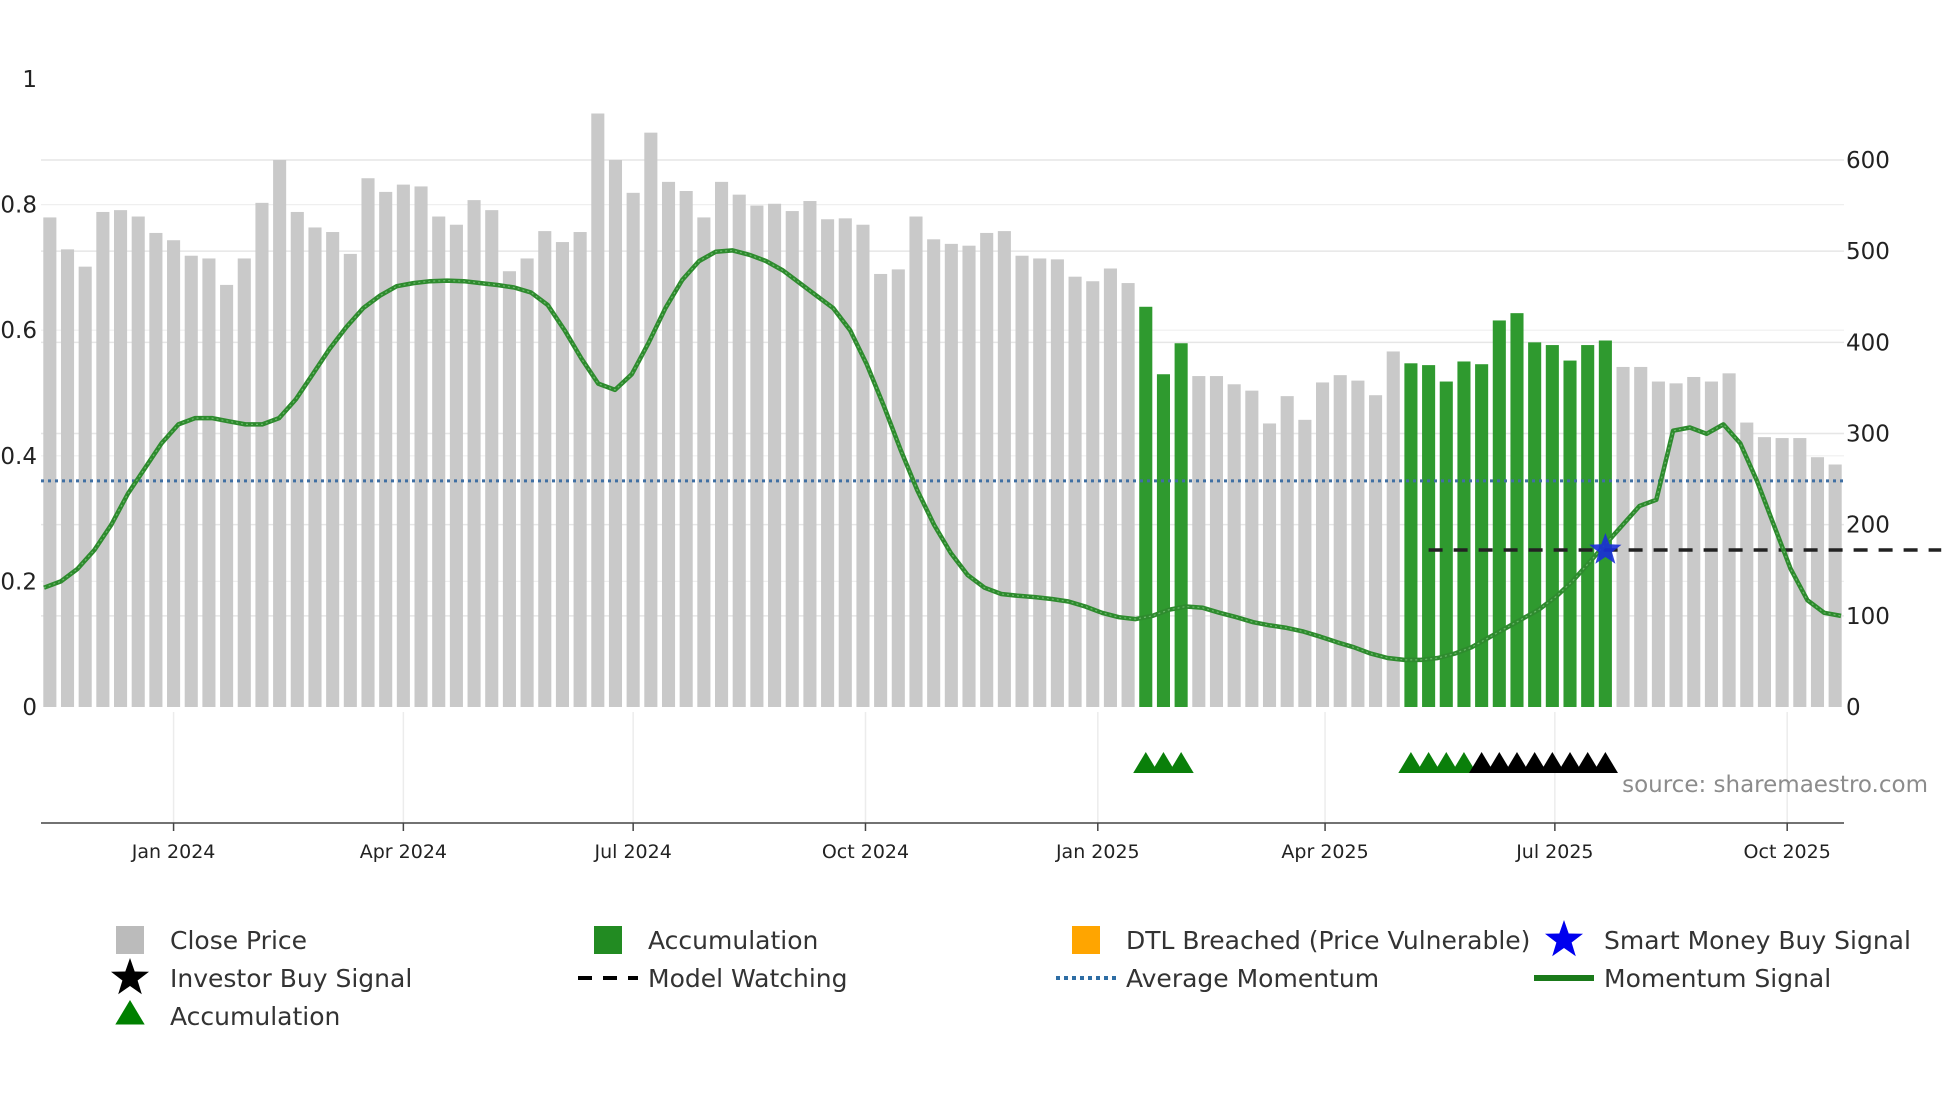 The image size is (1960, 1102). Describe the element at coordinates (1868, 526) in the screenshot. I see `right-tick-label: 200` at that location.